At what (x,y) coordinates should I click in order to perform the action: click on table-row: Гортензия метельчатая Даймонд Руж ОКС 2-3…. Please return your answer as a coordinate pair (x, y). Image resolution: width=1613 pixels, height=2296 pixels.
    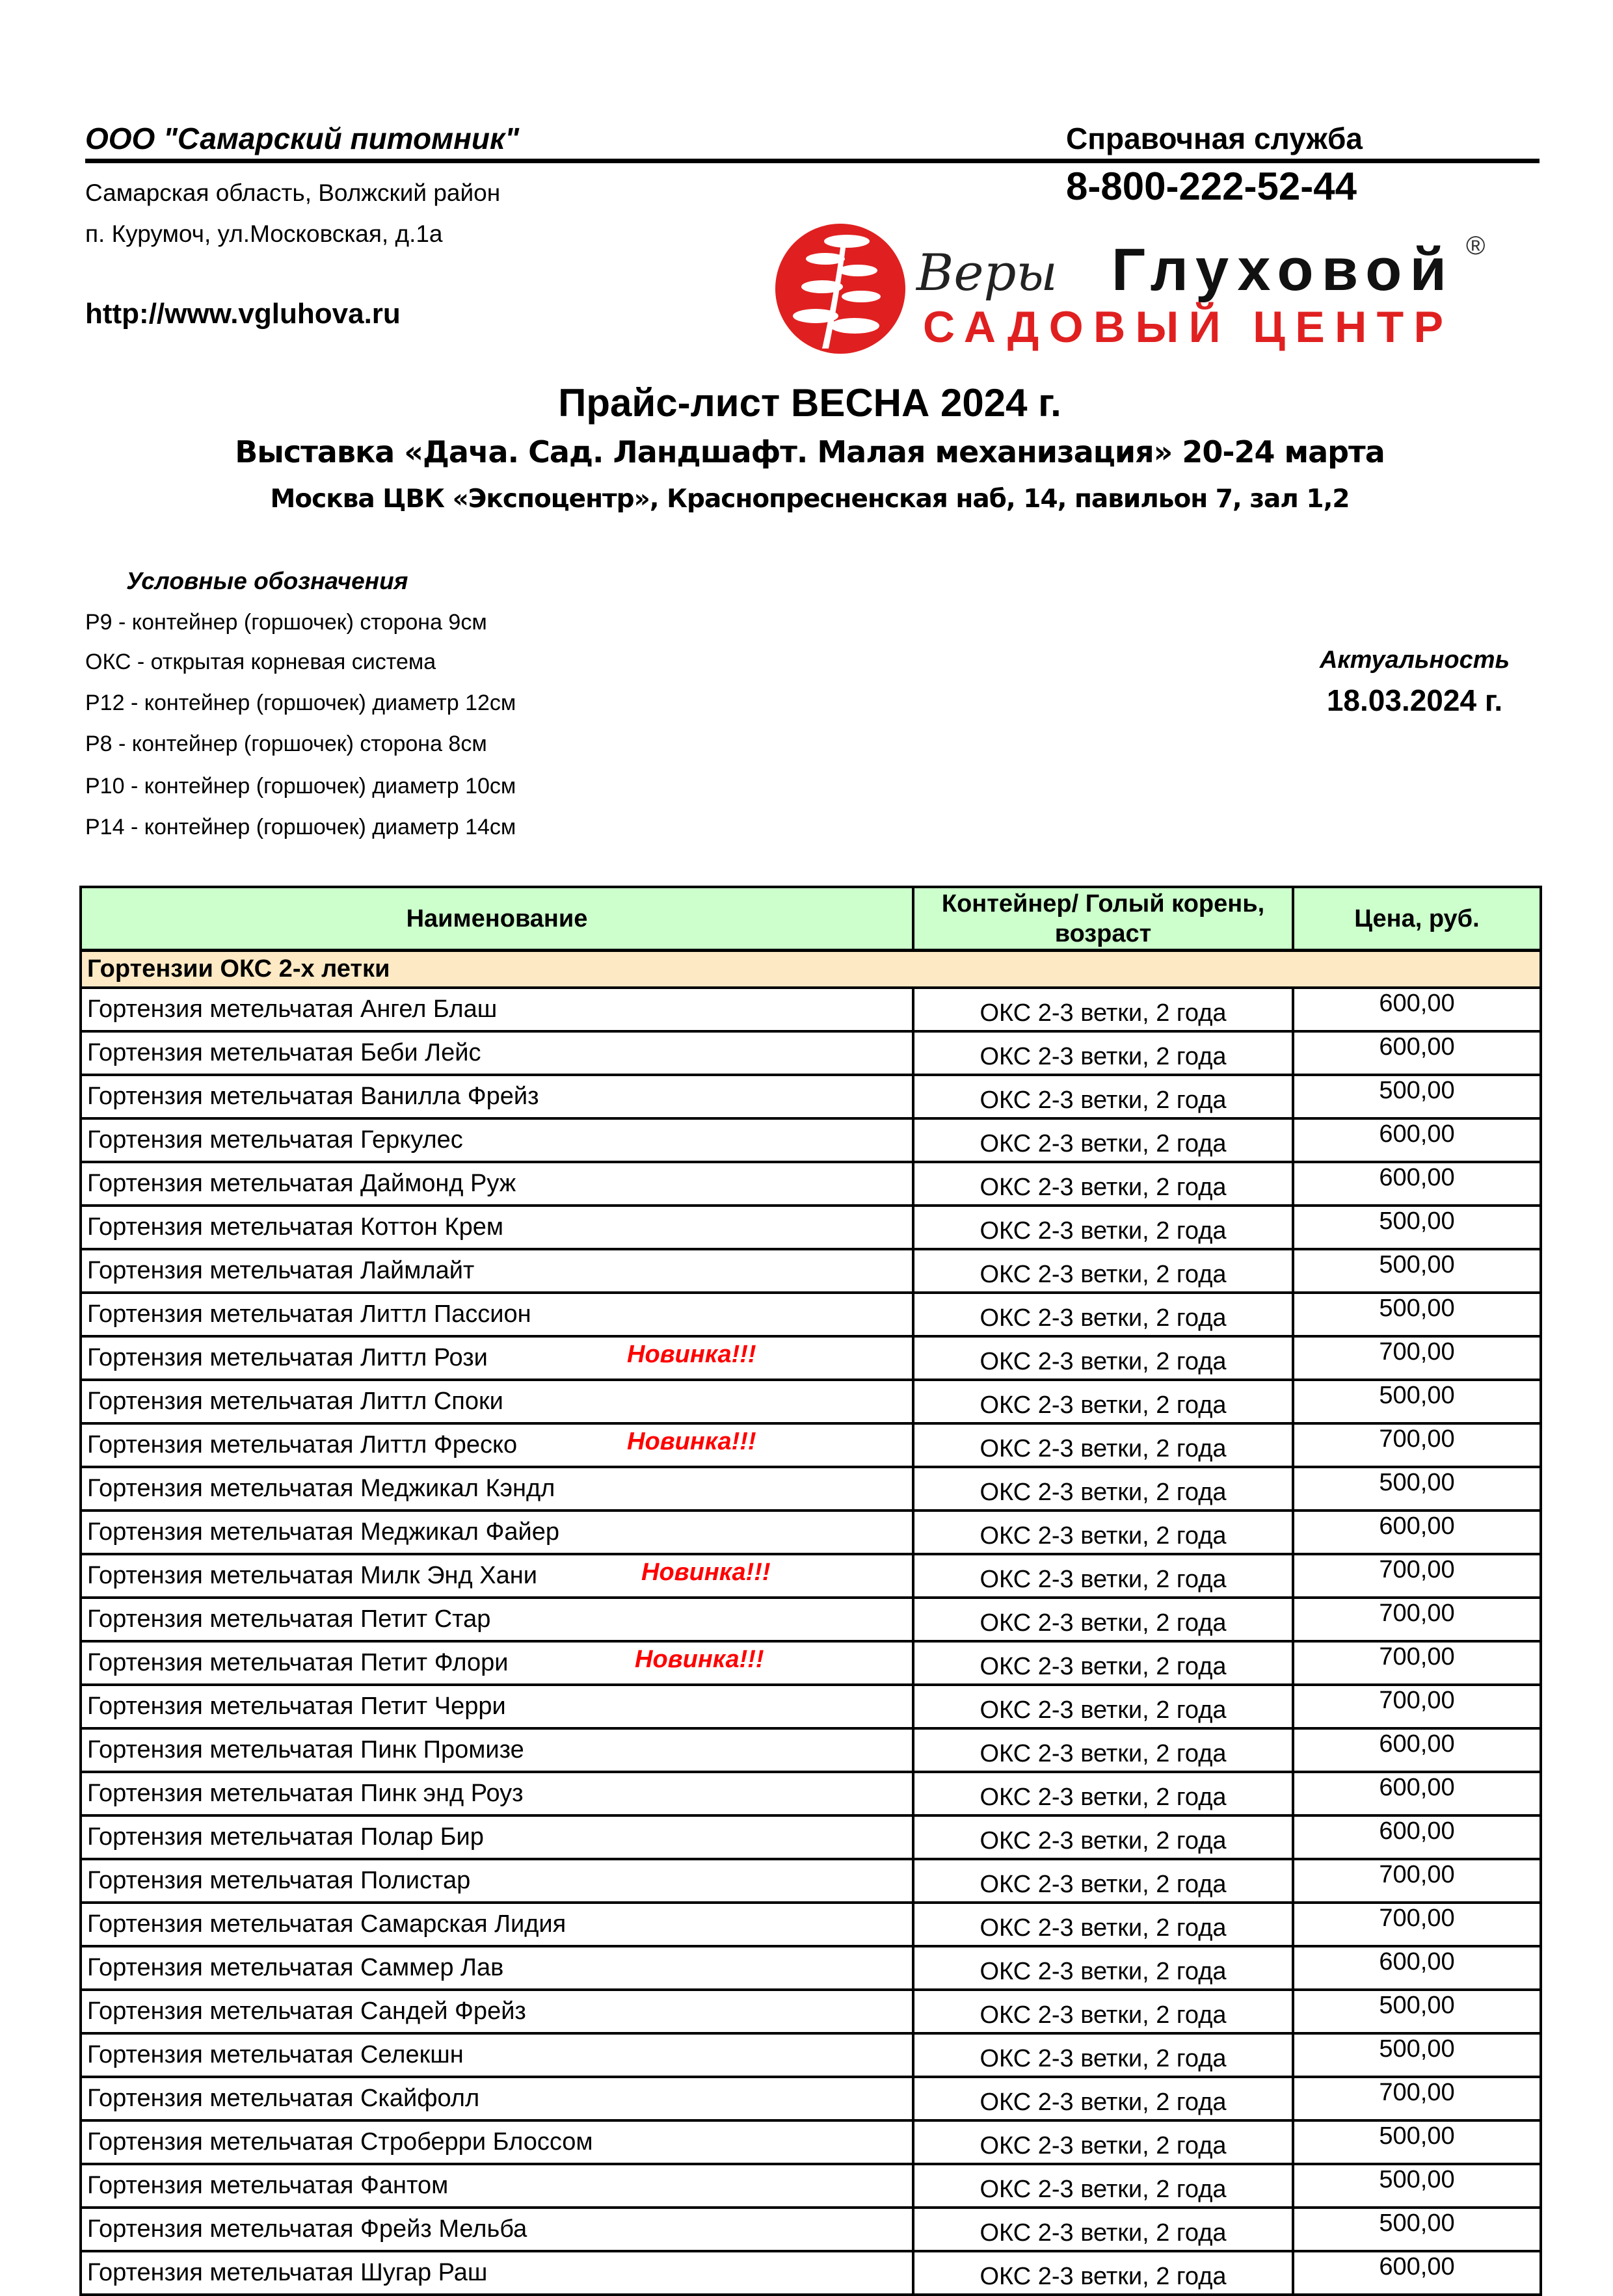
    Looking at the image, I should click on (810, 1184).